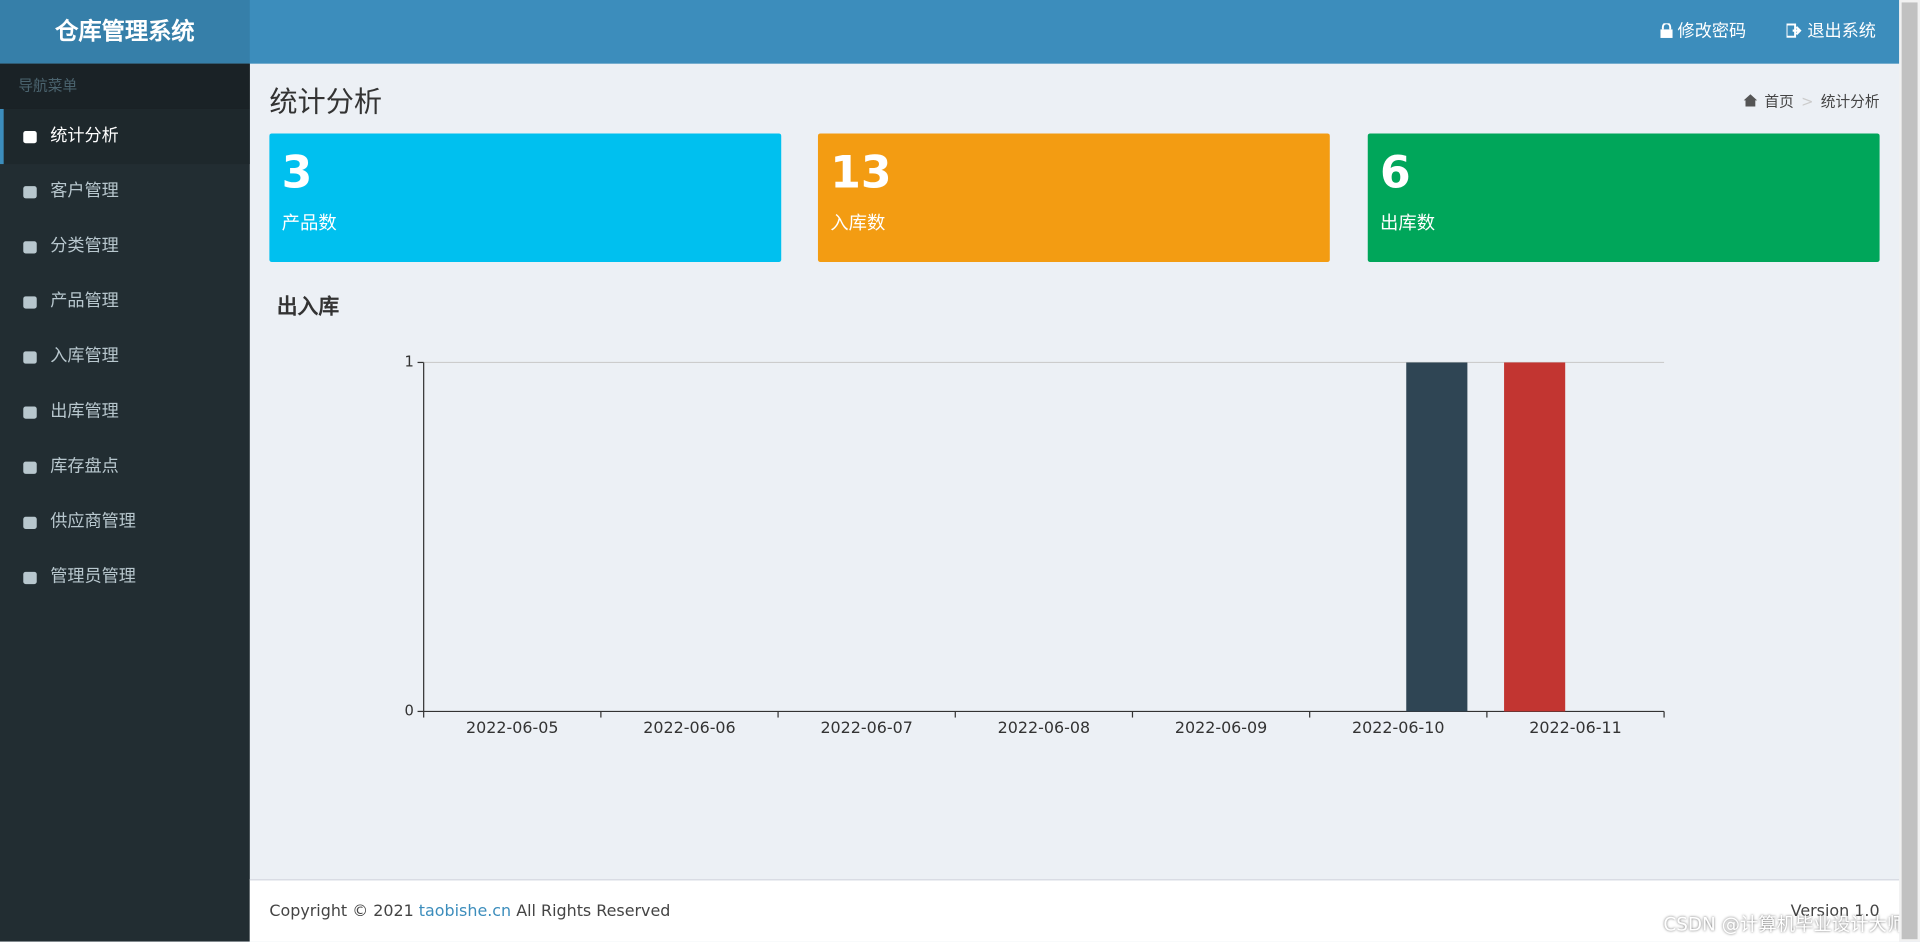 This screenshot has width=1920, height=942. I want to click on scrollbar-thumb, so click(1909, 471).